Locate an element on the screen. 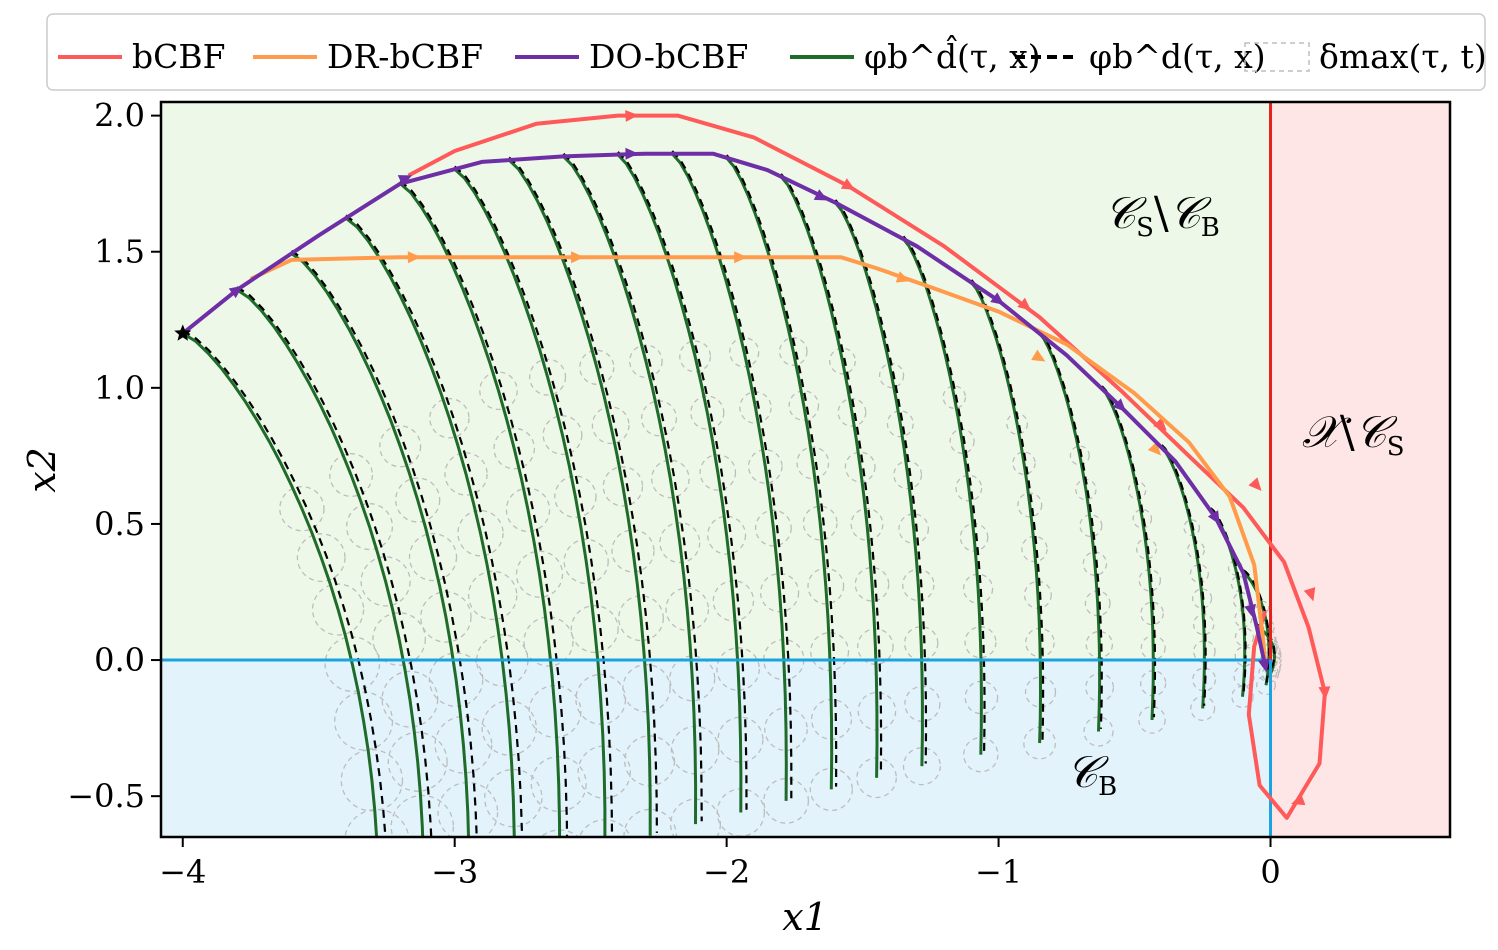 The image size is (1498, 950). legend-entry: φb^d̂(τ, x) is located at coordinates (915, 55).